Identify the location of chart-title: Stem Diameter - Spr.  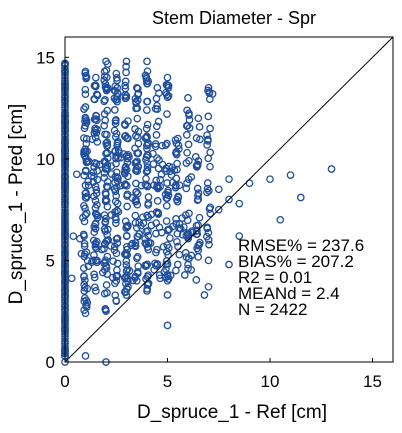
(234, 18).